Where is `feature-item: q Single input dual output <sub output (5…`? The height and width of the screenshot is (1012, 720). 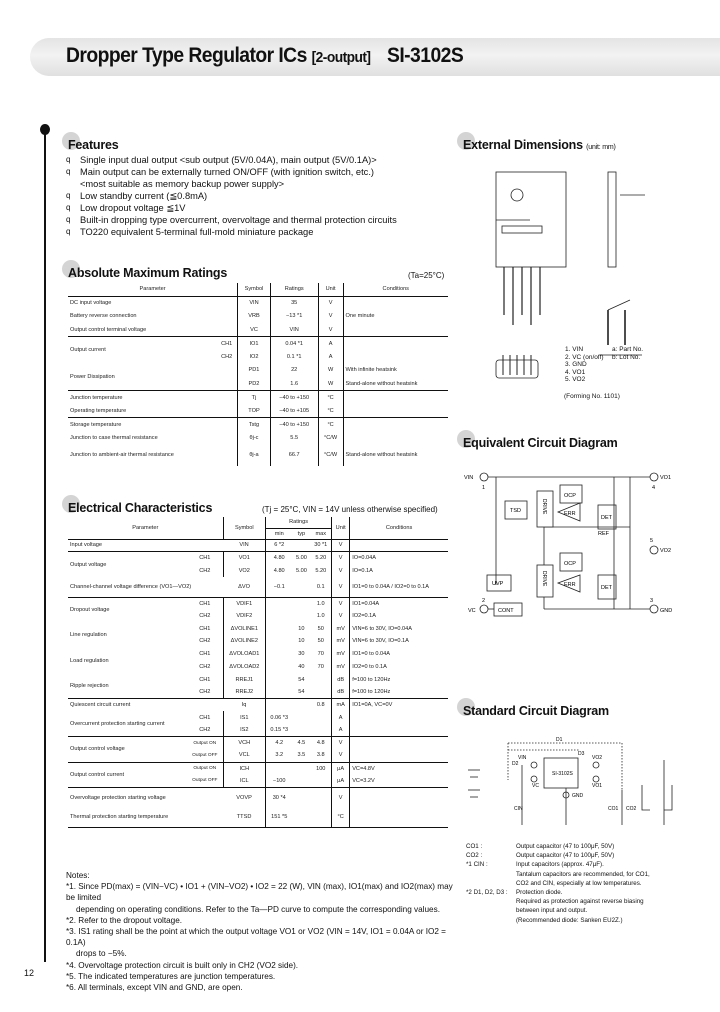
feature-item: q Single input dual output <sub output (5… is located at coordinates (231, 160).